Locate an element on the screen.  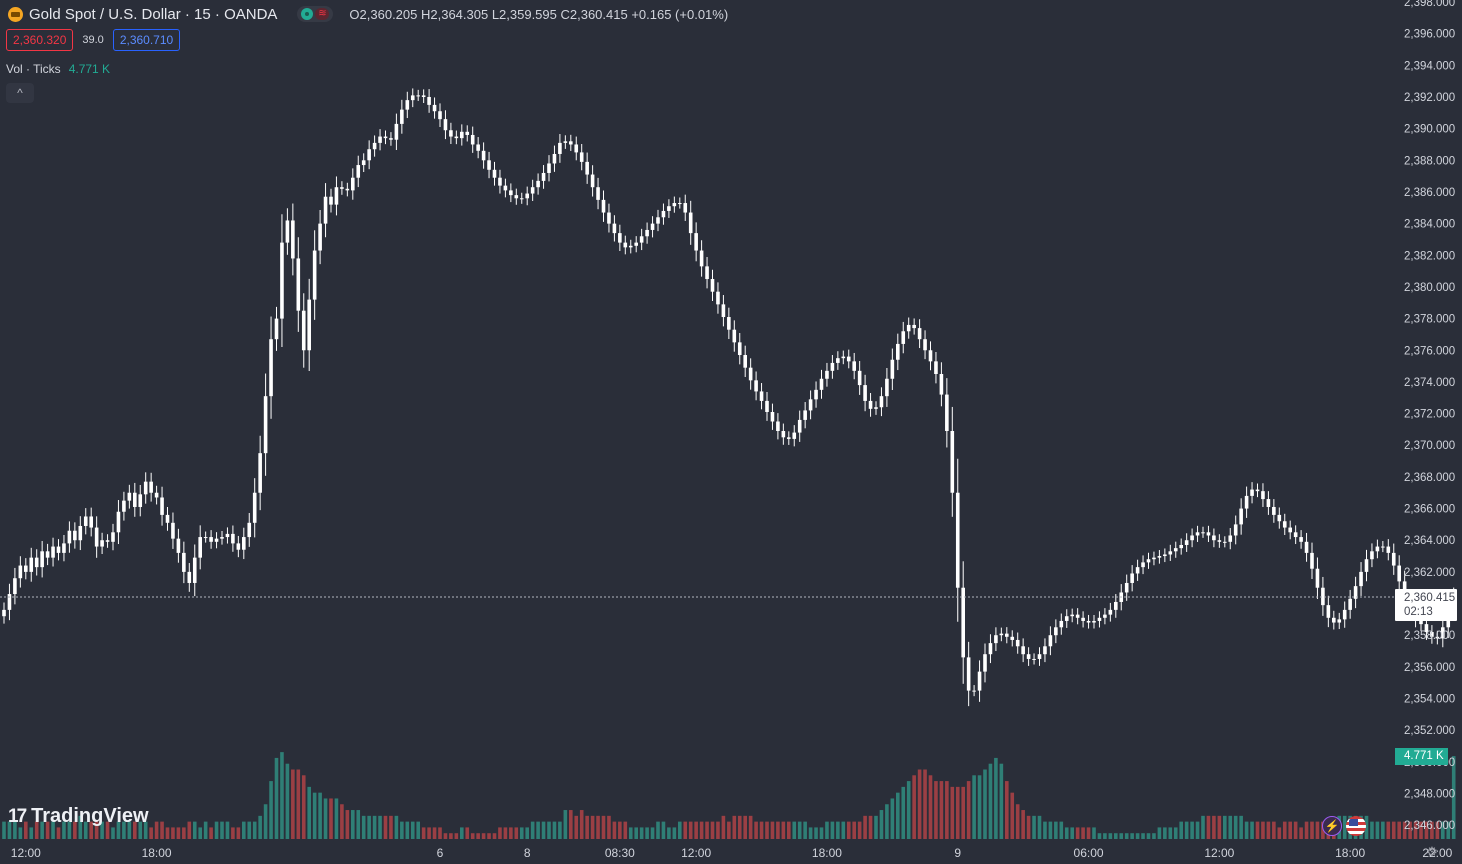
settings-gear-icon: ⚙ is located at coordinates (1432, 851).